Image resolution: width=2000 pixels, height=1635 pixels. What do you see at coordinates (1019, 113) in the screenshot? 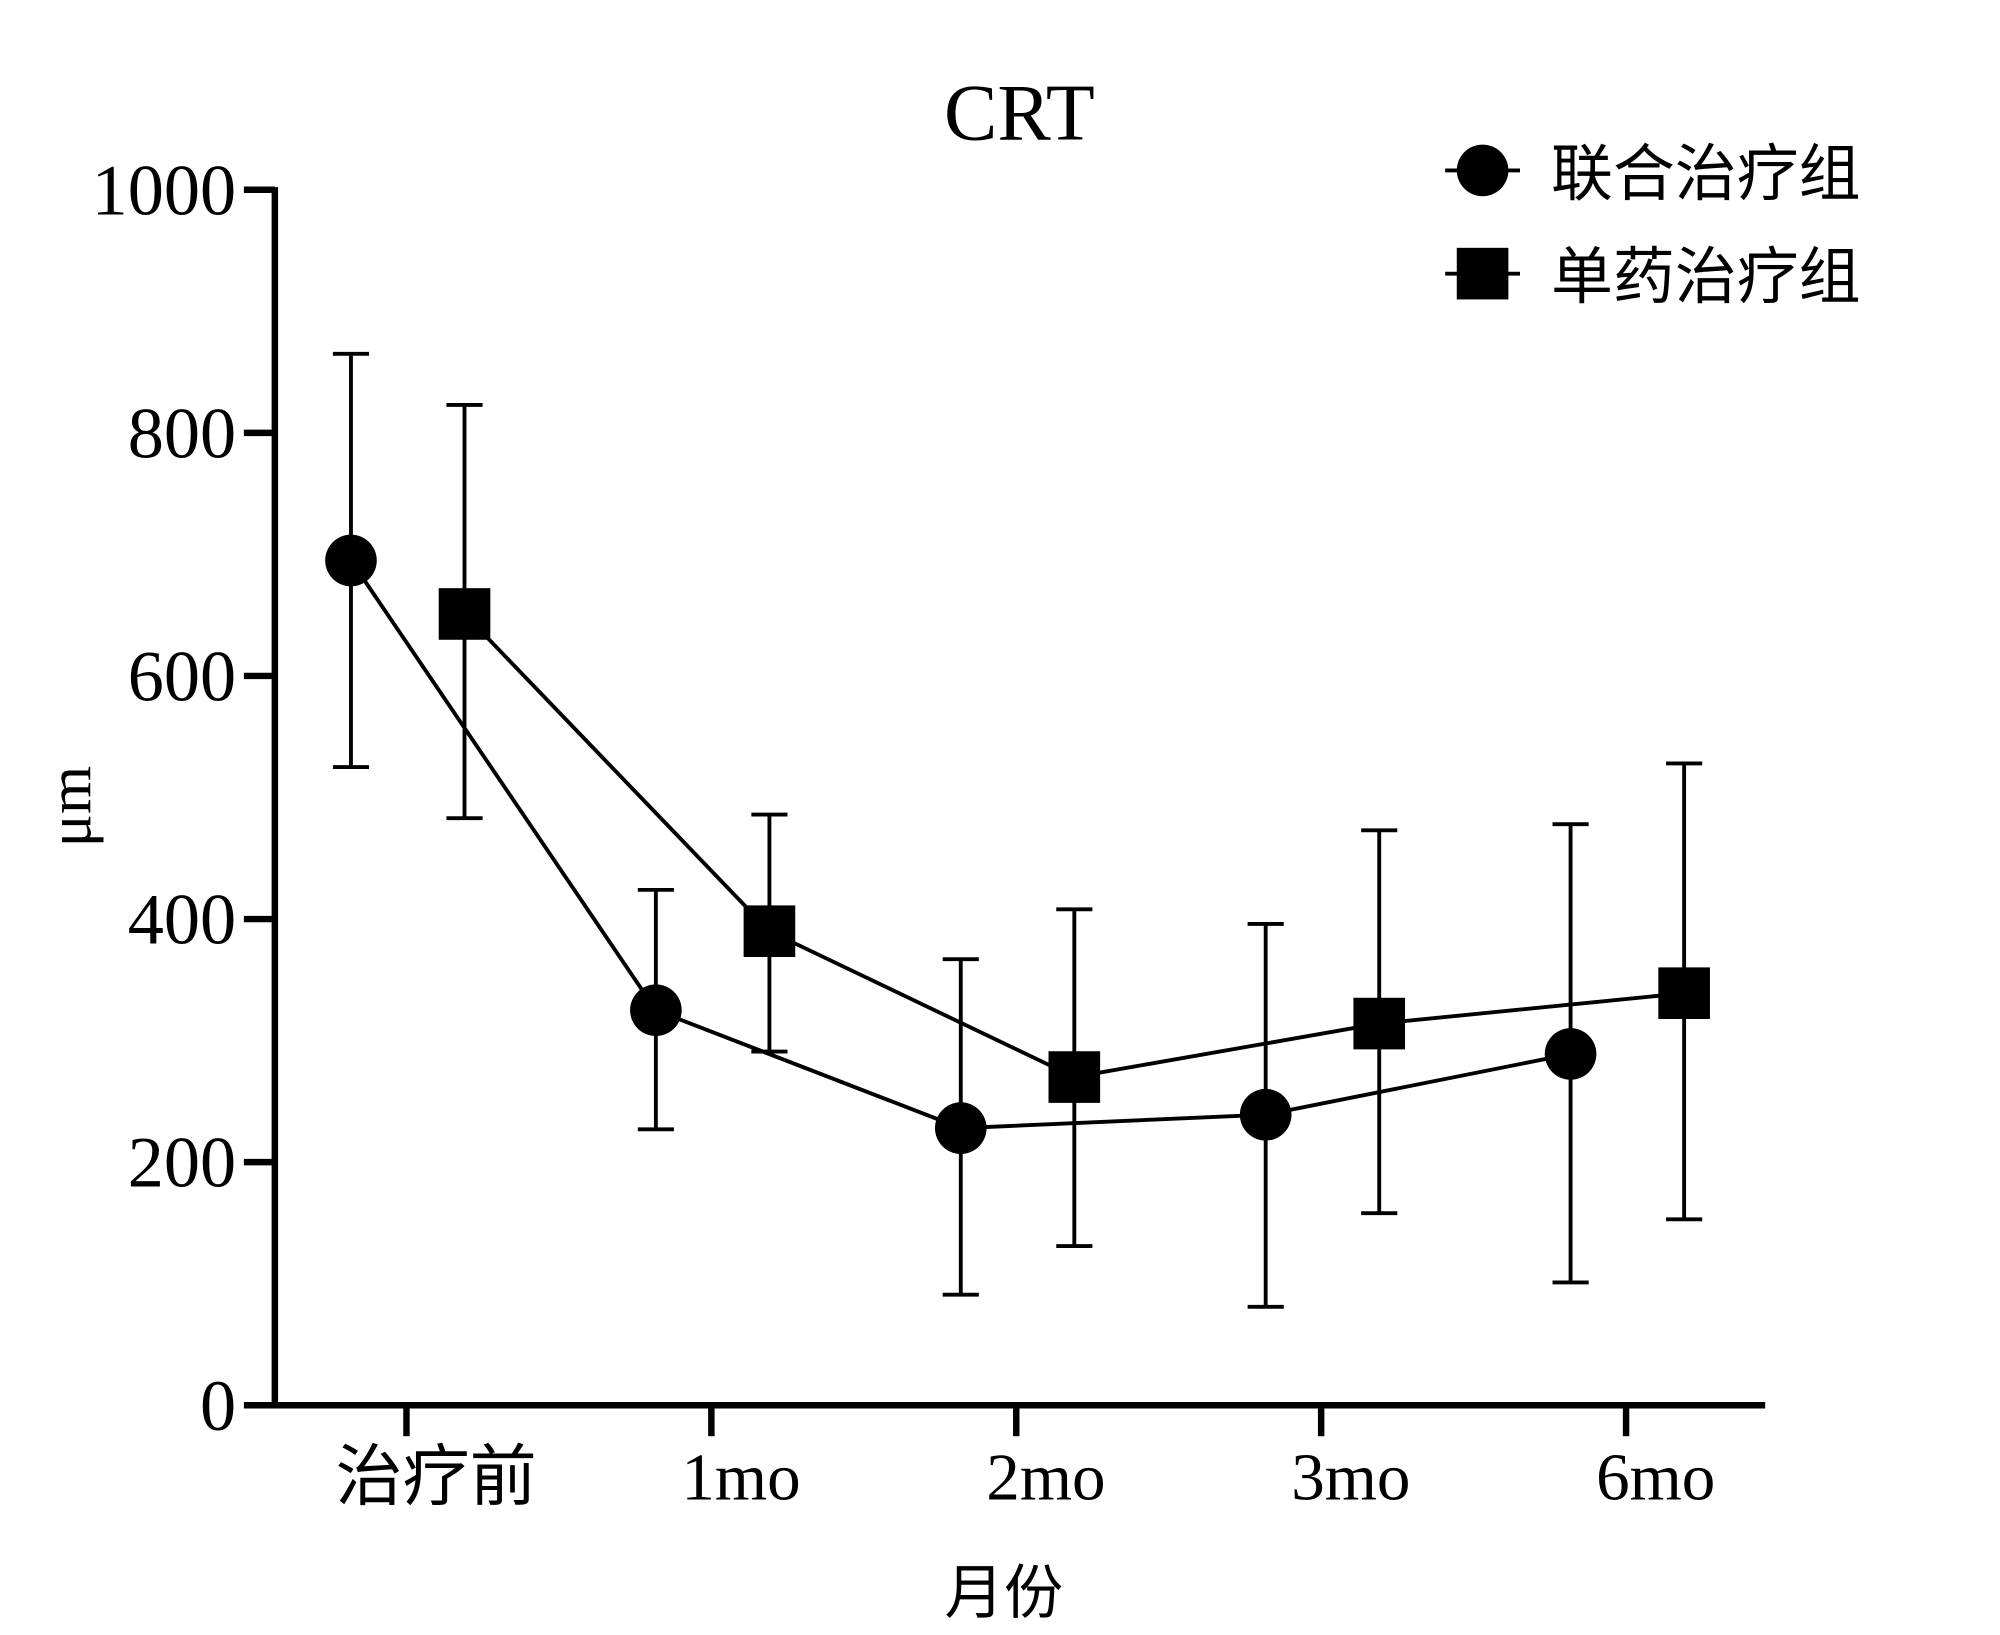
I see `chart-title: CRT` at bounding box center [1019, 113].